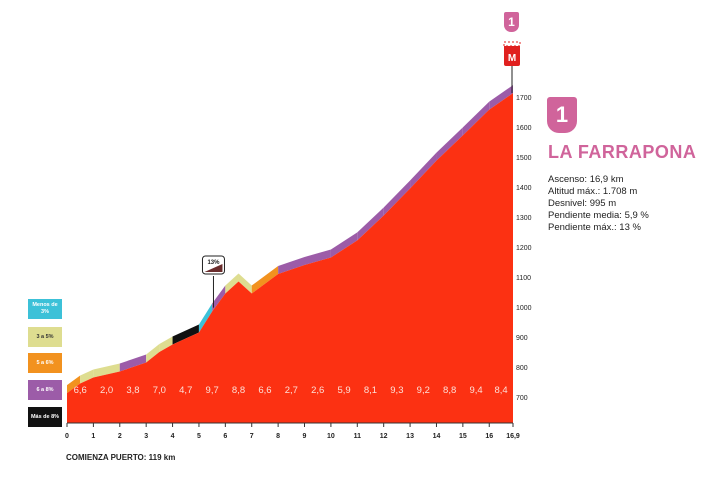 The image size is (728, 482). Describe the element at coordinates (524, 158) in the screenshot. I see `y-tick-label: 1500` at that location.